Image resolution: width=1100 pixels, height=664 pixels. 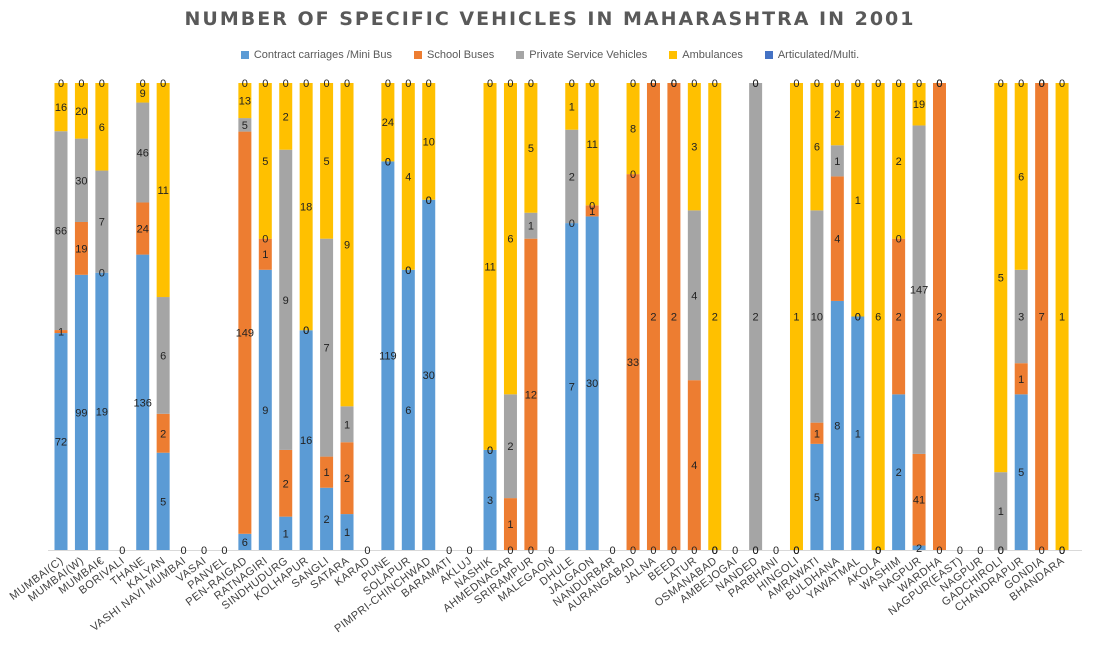 I want to click on legend-label: Private Service Vehicles, so click(x=588, y=55).